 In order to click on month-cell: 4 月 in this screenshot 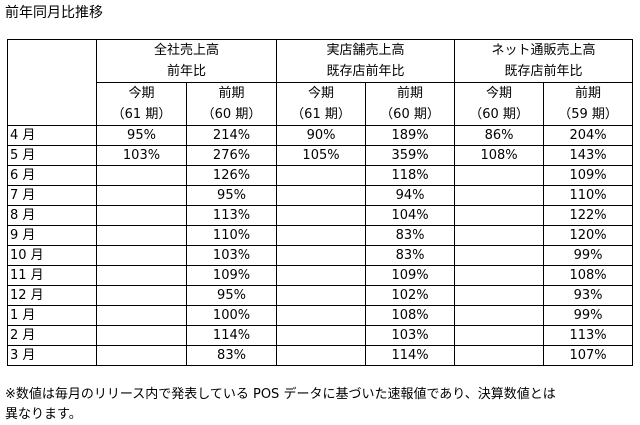, I will do `click(52, 135)`.